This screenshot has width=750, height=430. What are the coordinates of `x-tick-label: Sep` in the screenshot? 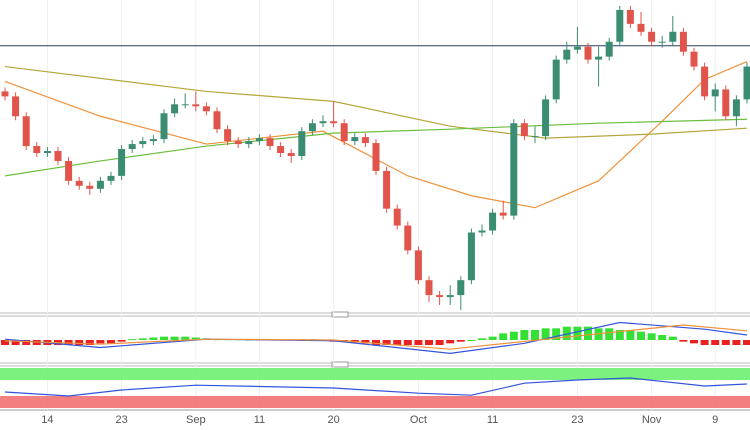 It's located at (196, 420).